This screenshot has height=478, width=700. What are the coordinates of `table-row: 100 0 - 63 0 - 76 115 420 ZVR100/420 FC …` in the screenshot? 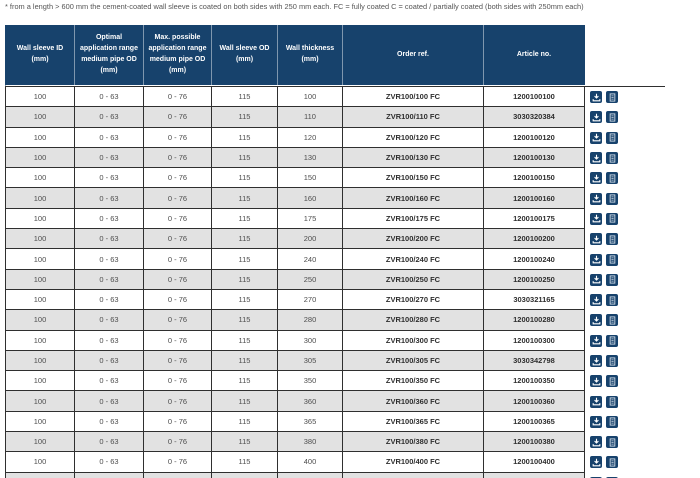 It's located at (335, 475).